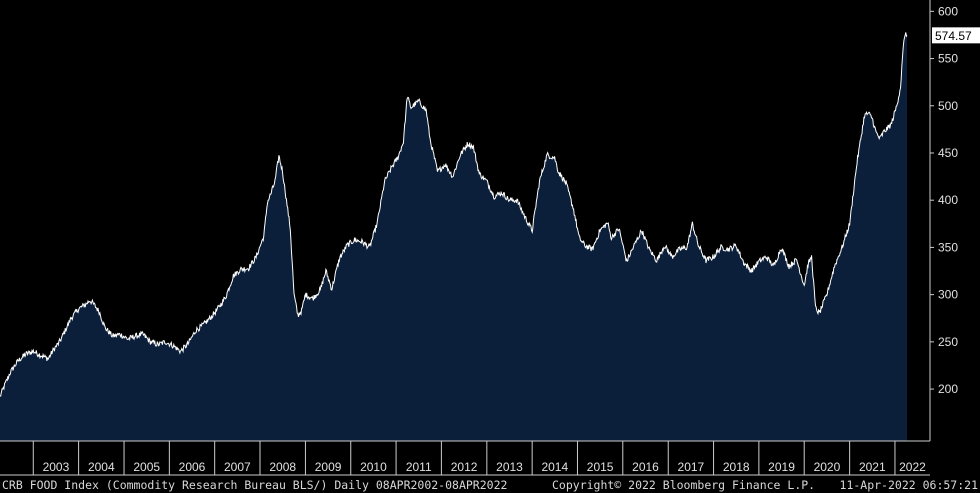 Image resolution: width=980 pixels, height=493 pixels. Describe the element at coordinates (948, 389) in the screenshot. I see `y-tick-label: 200` at that location.